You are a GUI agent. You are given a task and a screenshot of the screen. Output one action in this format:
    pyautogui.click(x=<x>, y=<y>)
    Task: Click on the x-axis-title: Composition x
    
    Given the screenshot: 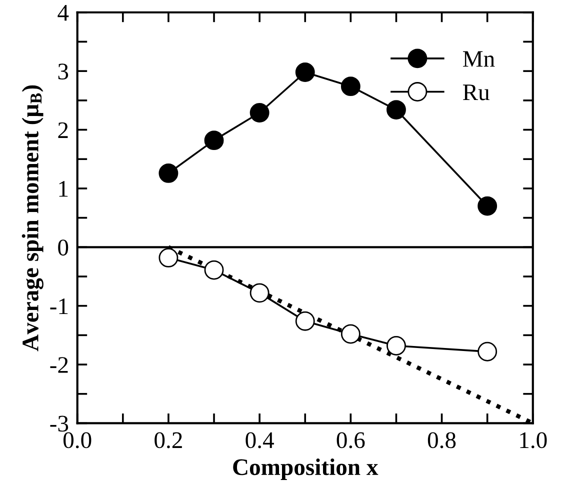 What is the action you would take?
    pyautogui.click(x=305, y=469)
    